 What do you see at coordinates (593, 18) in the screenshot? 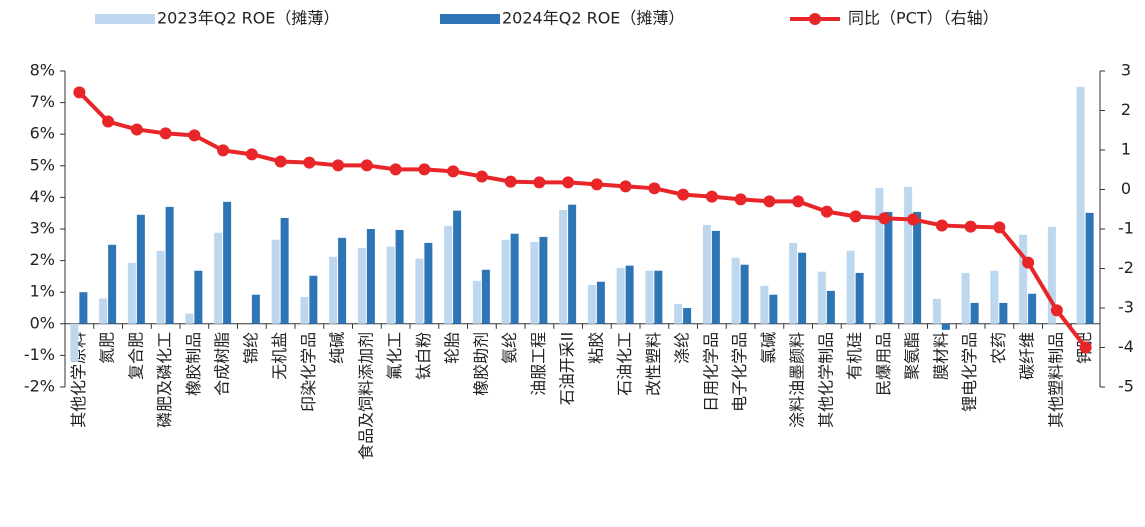
I see `legend-label: 2024年Q2 ROE（摊薄）` at bounding box center [593, 18].